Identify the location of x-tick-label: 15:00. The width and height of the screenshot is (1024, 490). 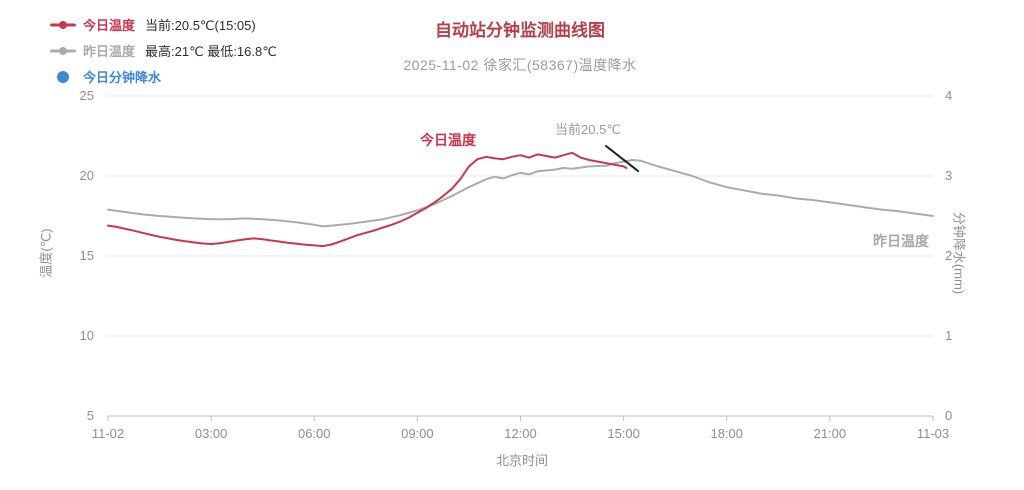
(623, 433).